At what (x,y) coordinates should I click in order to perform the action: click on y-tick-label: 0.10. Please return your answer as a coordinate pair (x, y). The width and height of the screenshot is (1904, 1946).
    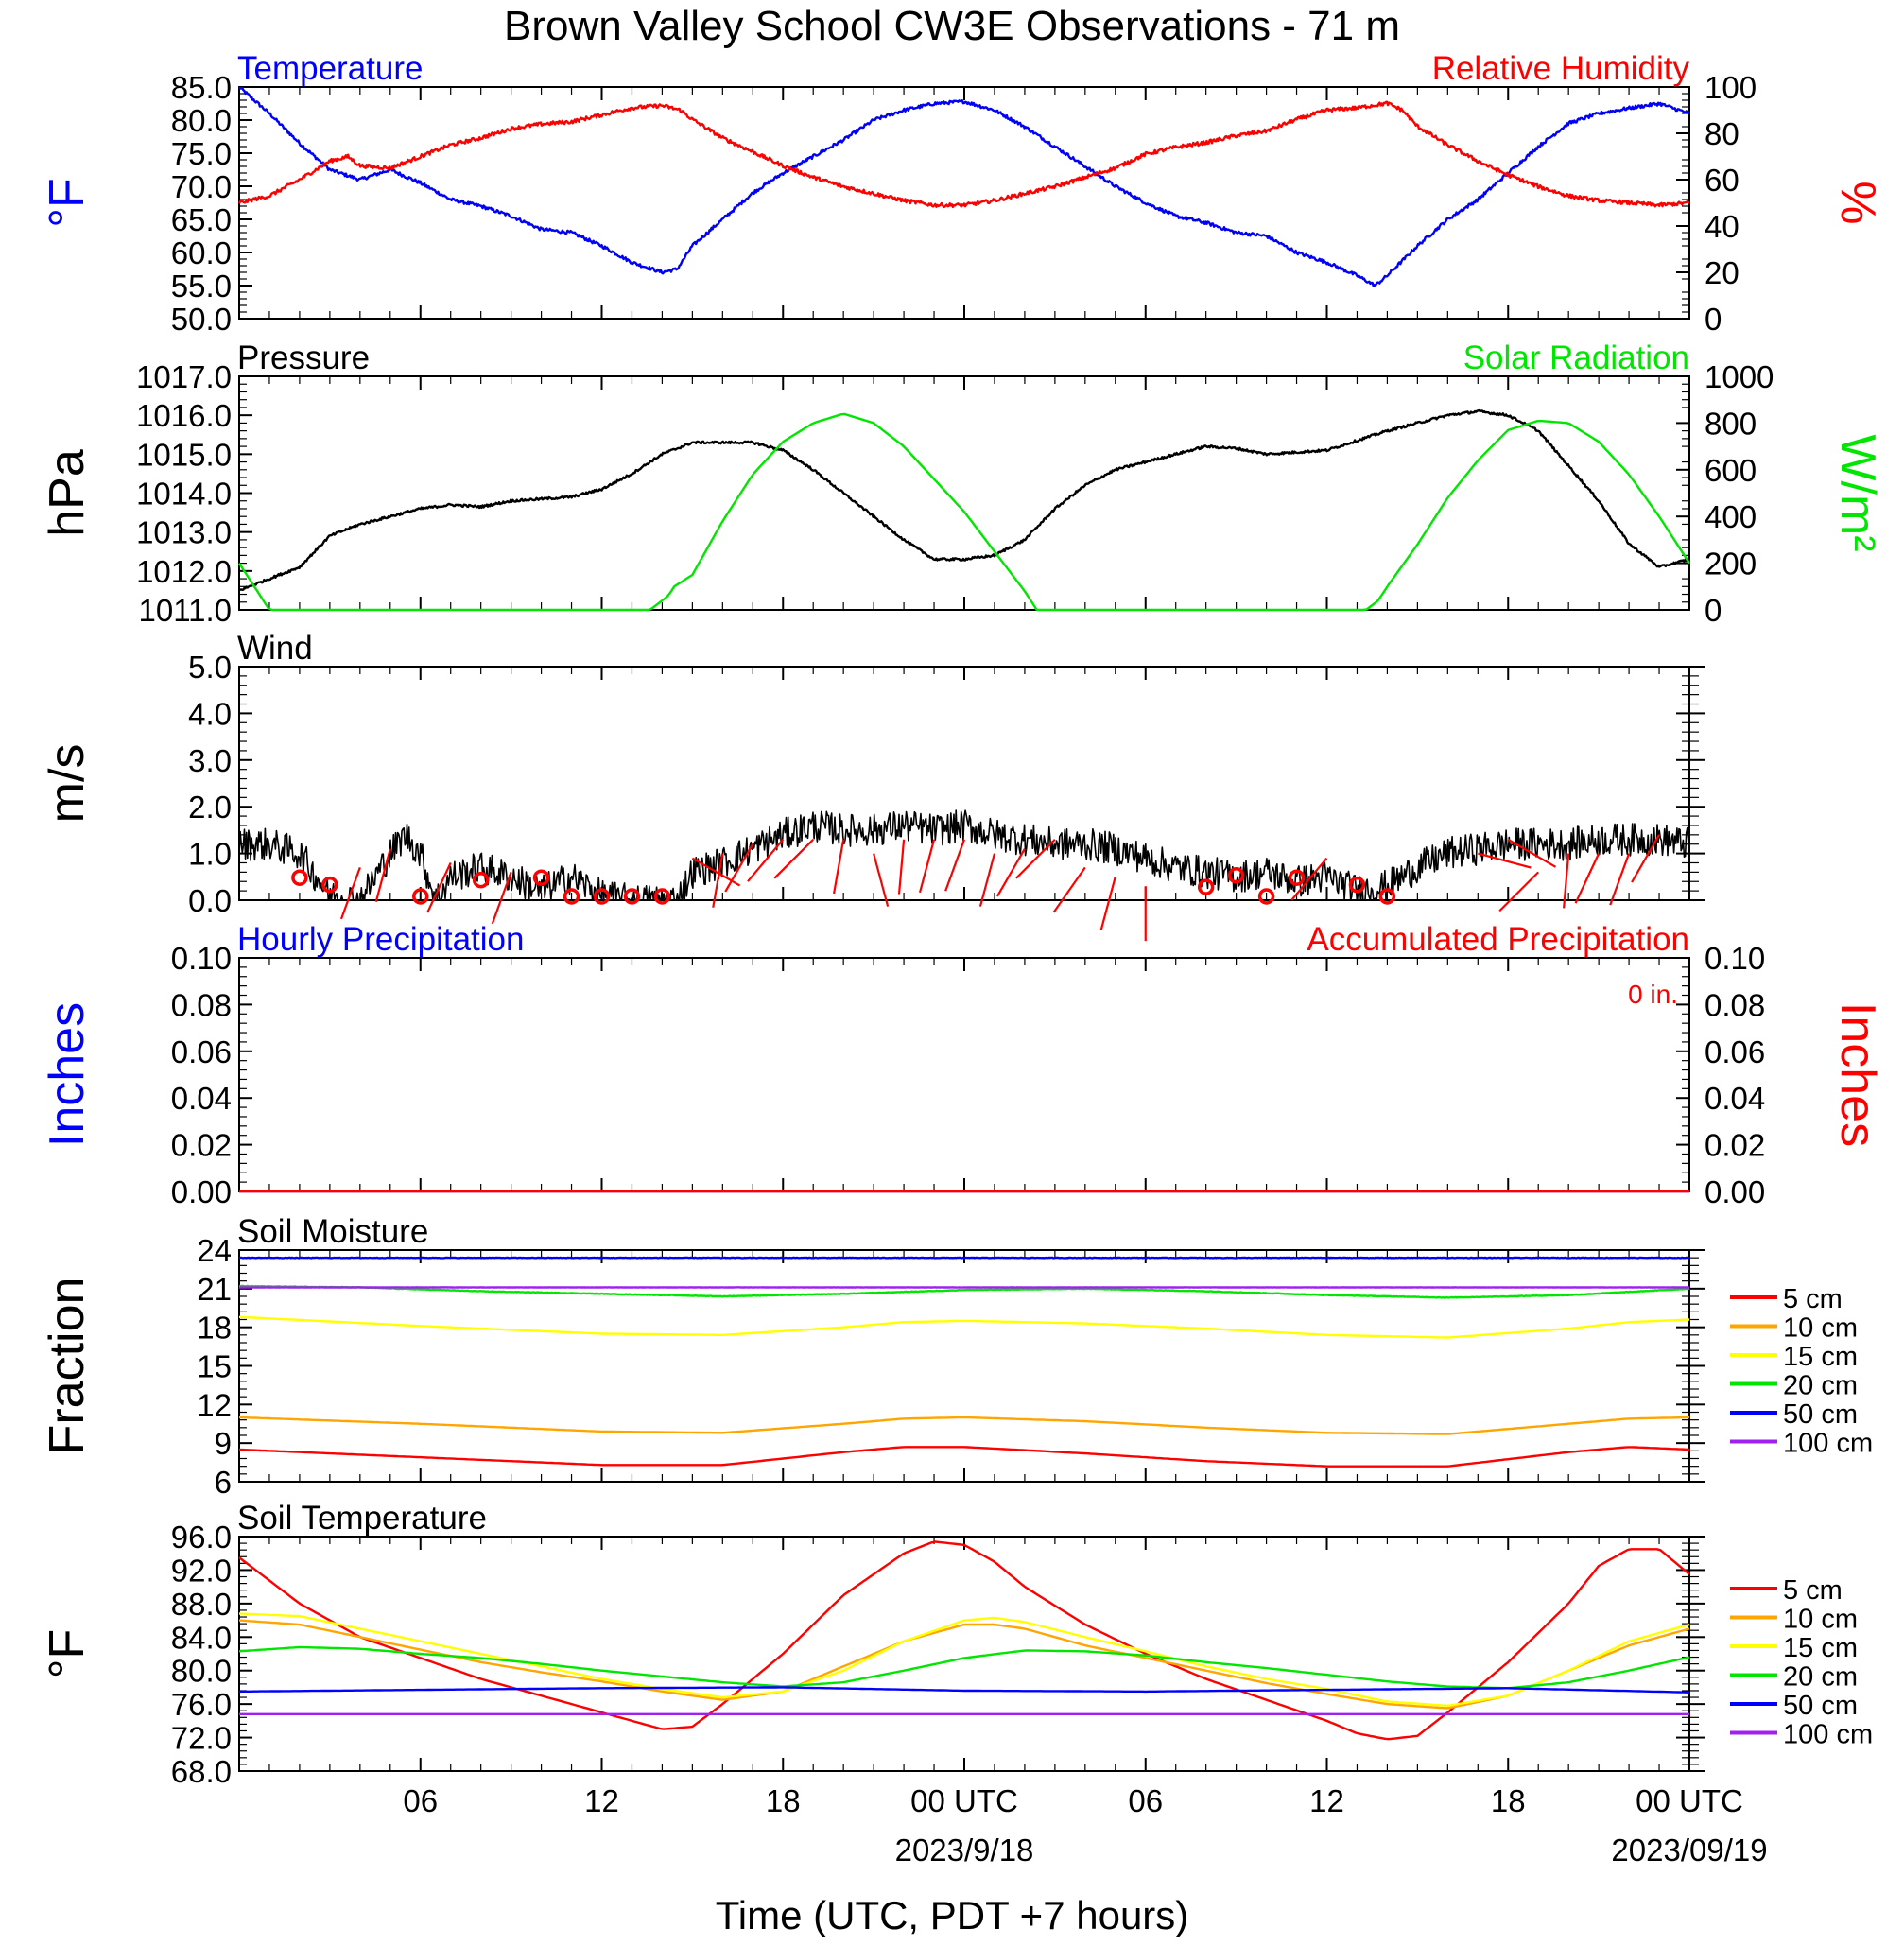
    Looking at the image, I should click on (201, 959).